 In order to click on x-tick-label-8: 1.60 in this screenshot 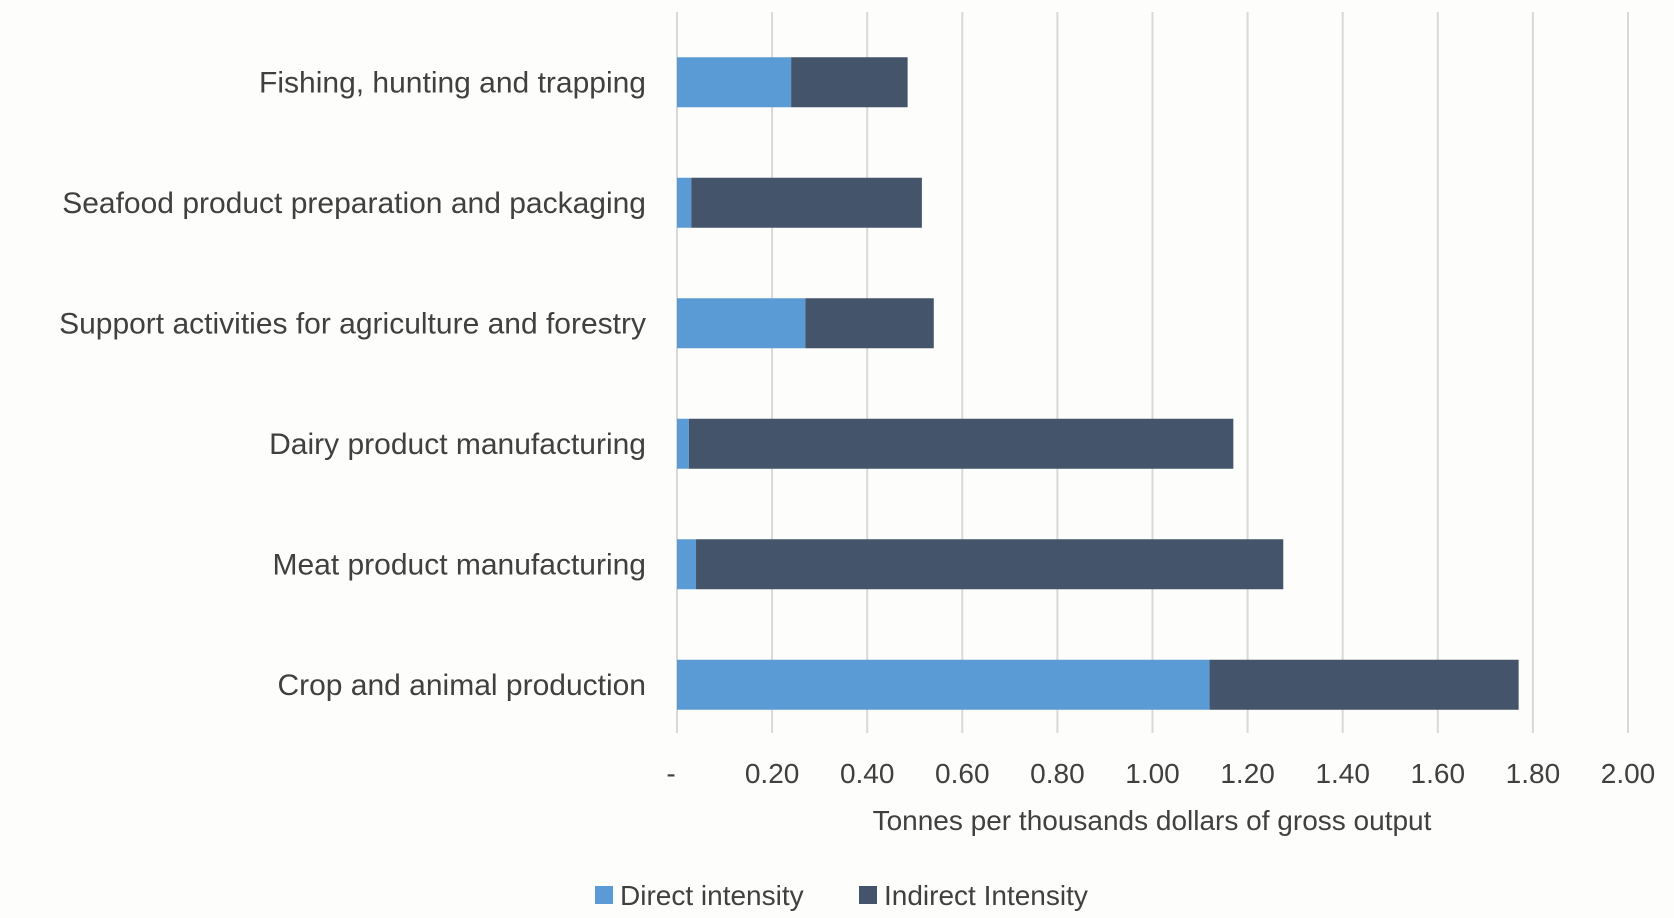, I will do `click(1438, 773)`.